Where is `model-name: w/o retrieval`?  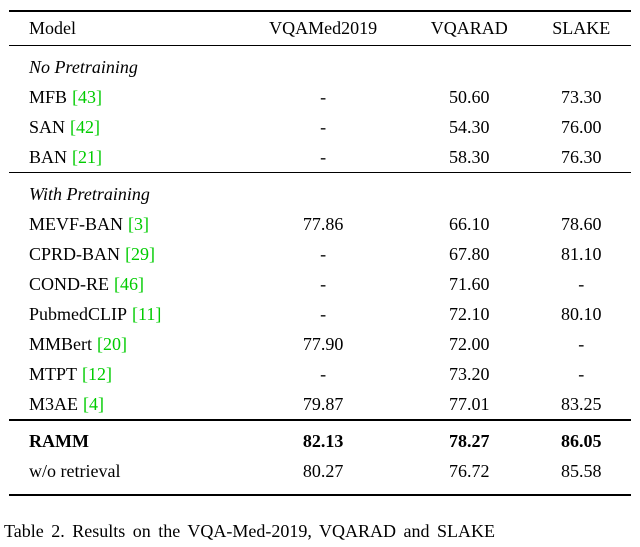
model-name: w/o retrieval is located at coordinates (75, 471).